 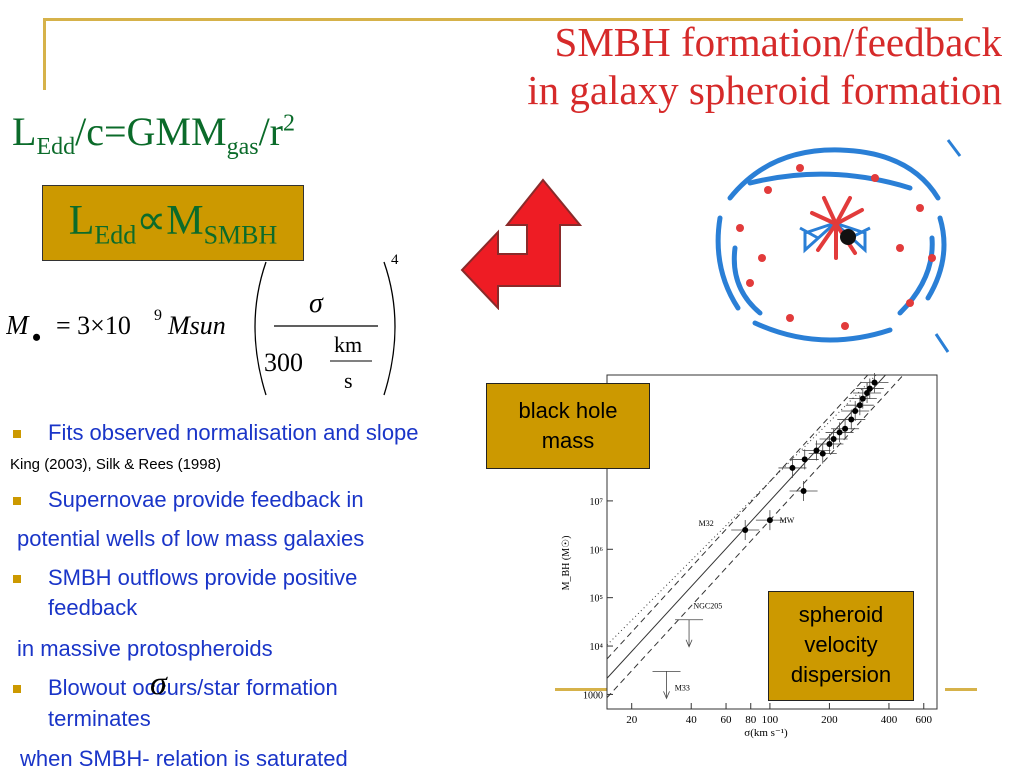 What do you see at coordinates (203, 577) in the screenshot?
I see `bullet-smbh-outflows: SMBH outflows provide positive` at bounding box center [203, 577].